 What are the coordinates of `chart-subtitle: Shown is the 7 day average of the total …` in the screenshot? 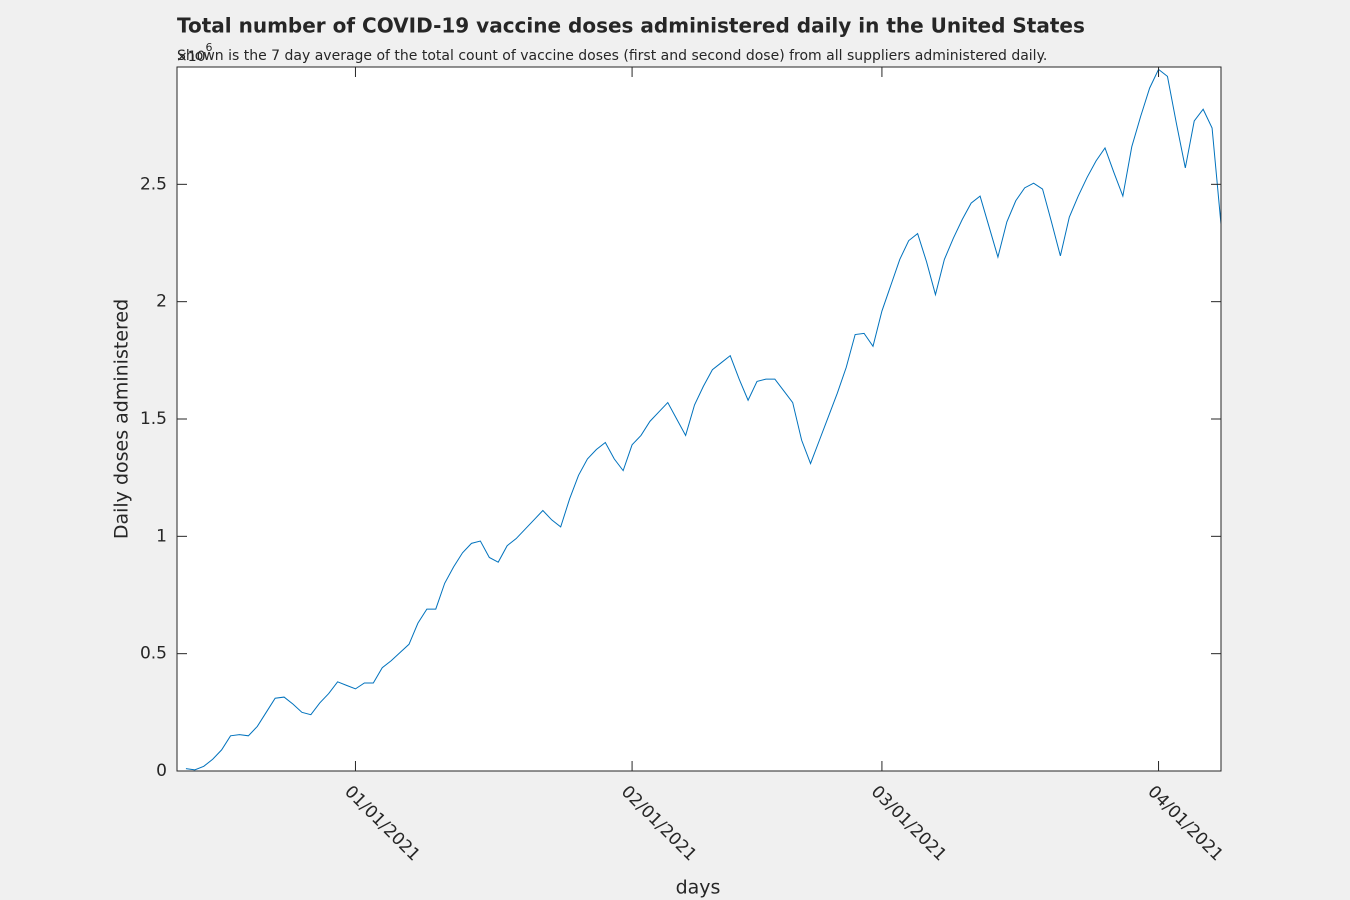 It's located at (612, 56).